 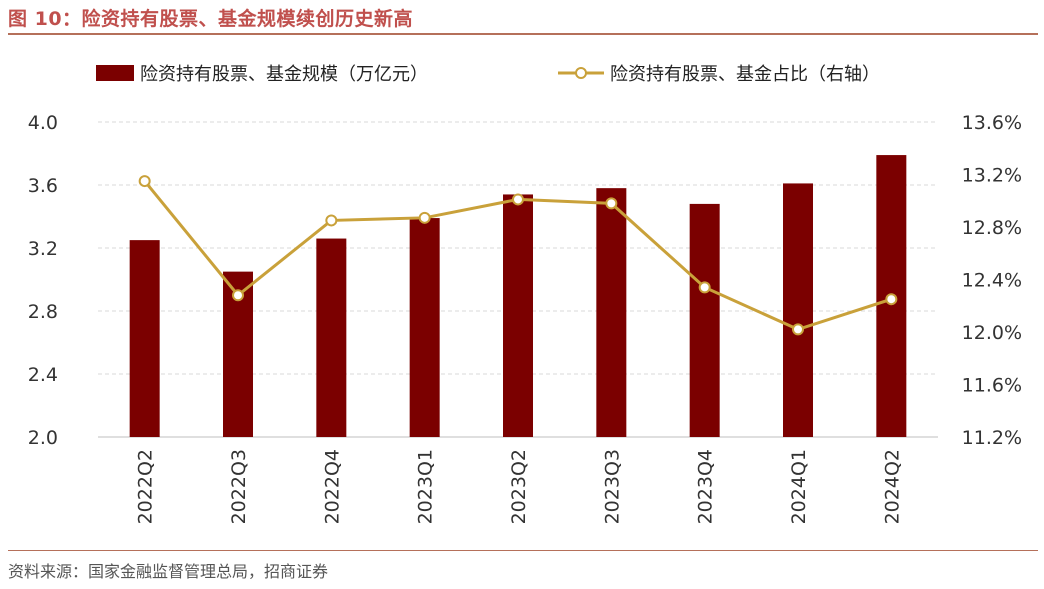 What do you see at coordinates (284, 74) in the screenshot?
I see `legend-bar-label: 险资持有股票、基金规模（万亿元）` at bounding box center [284, 74].